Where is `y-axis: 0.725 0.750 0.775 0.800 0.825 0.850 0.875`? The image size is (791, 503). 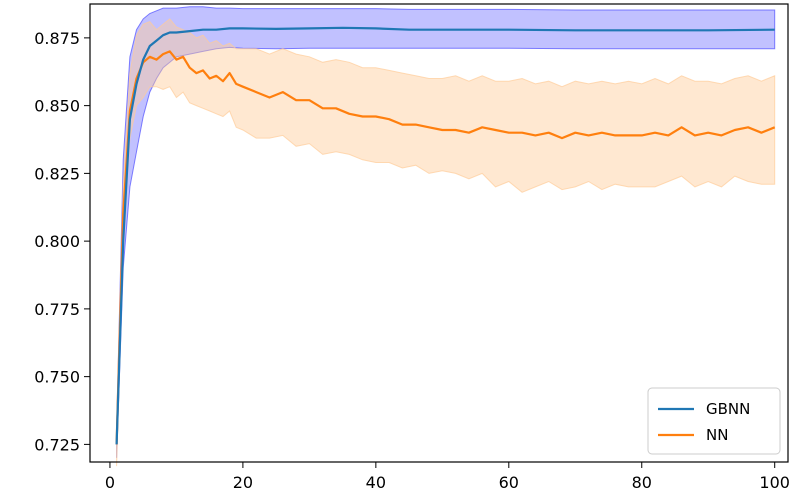 y-axis: 0.725 0.750 0.775 0.800 0.825 0.850 0.875 is located at coordinates (62, 241).